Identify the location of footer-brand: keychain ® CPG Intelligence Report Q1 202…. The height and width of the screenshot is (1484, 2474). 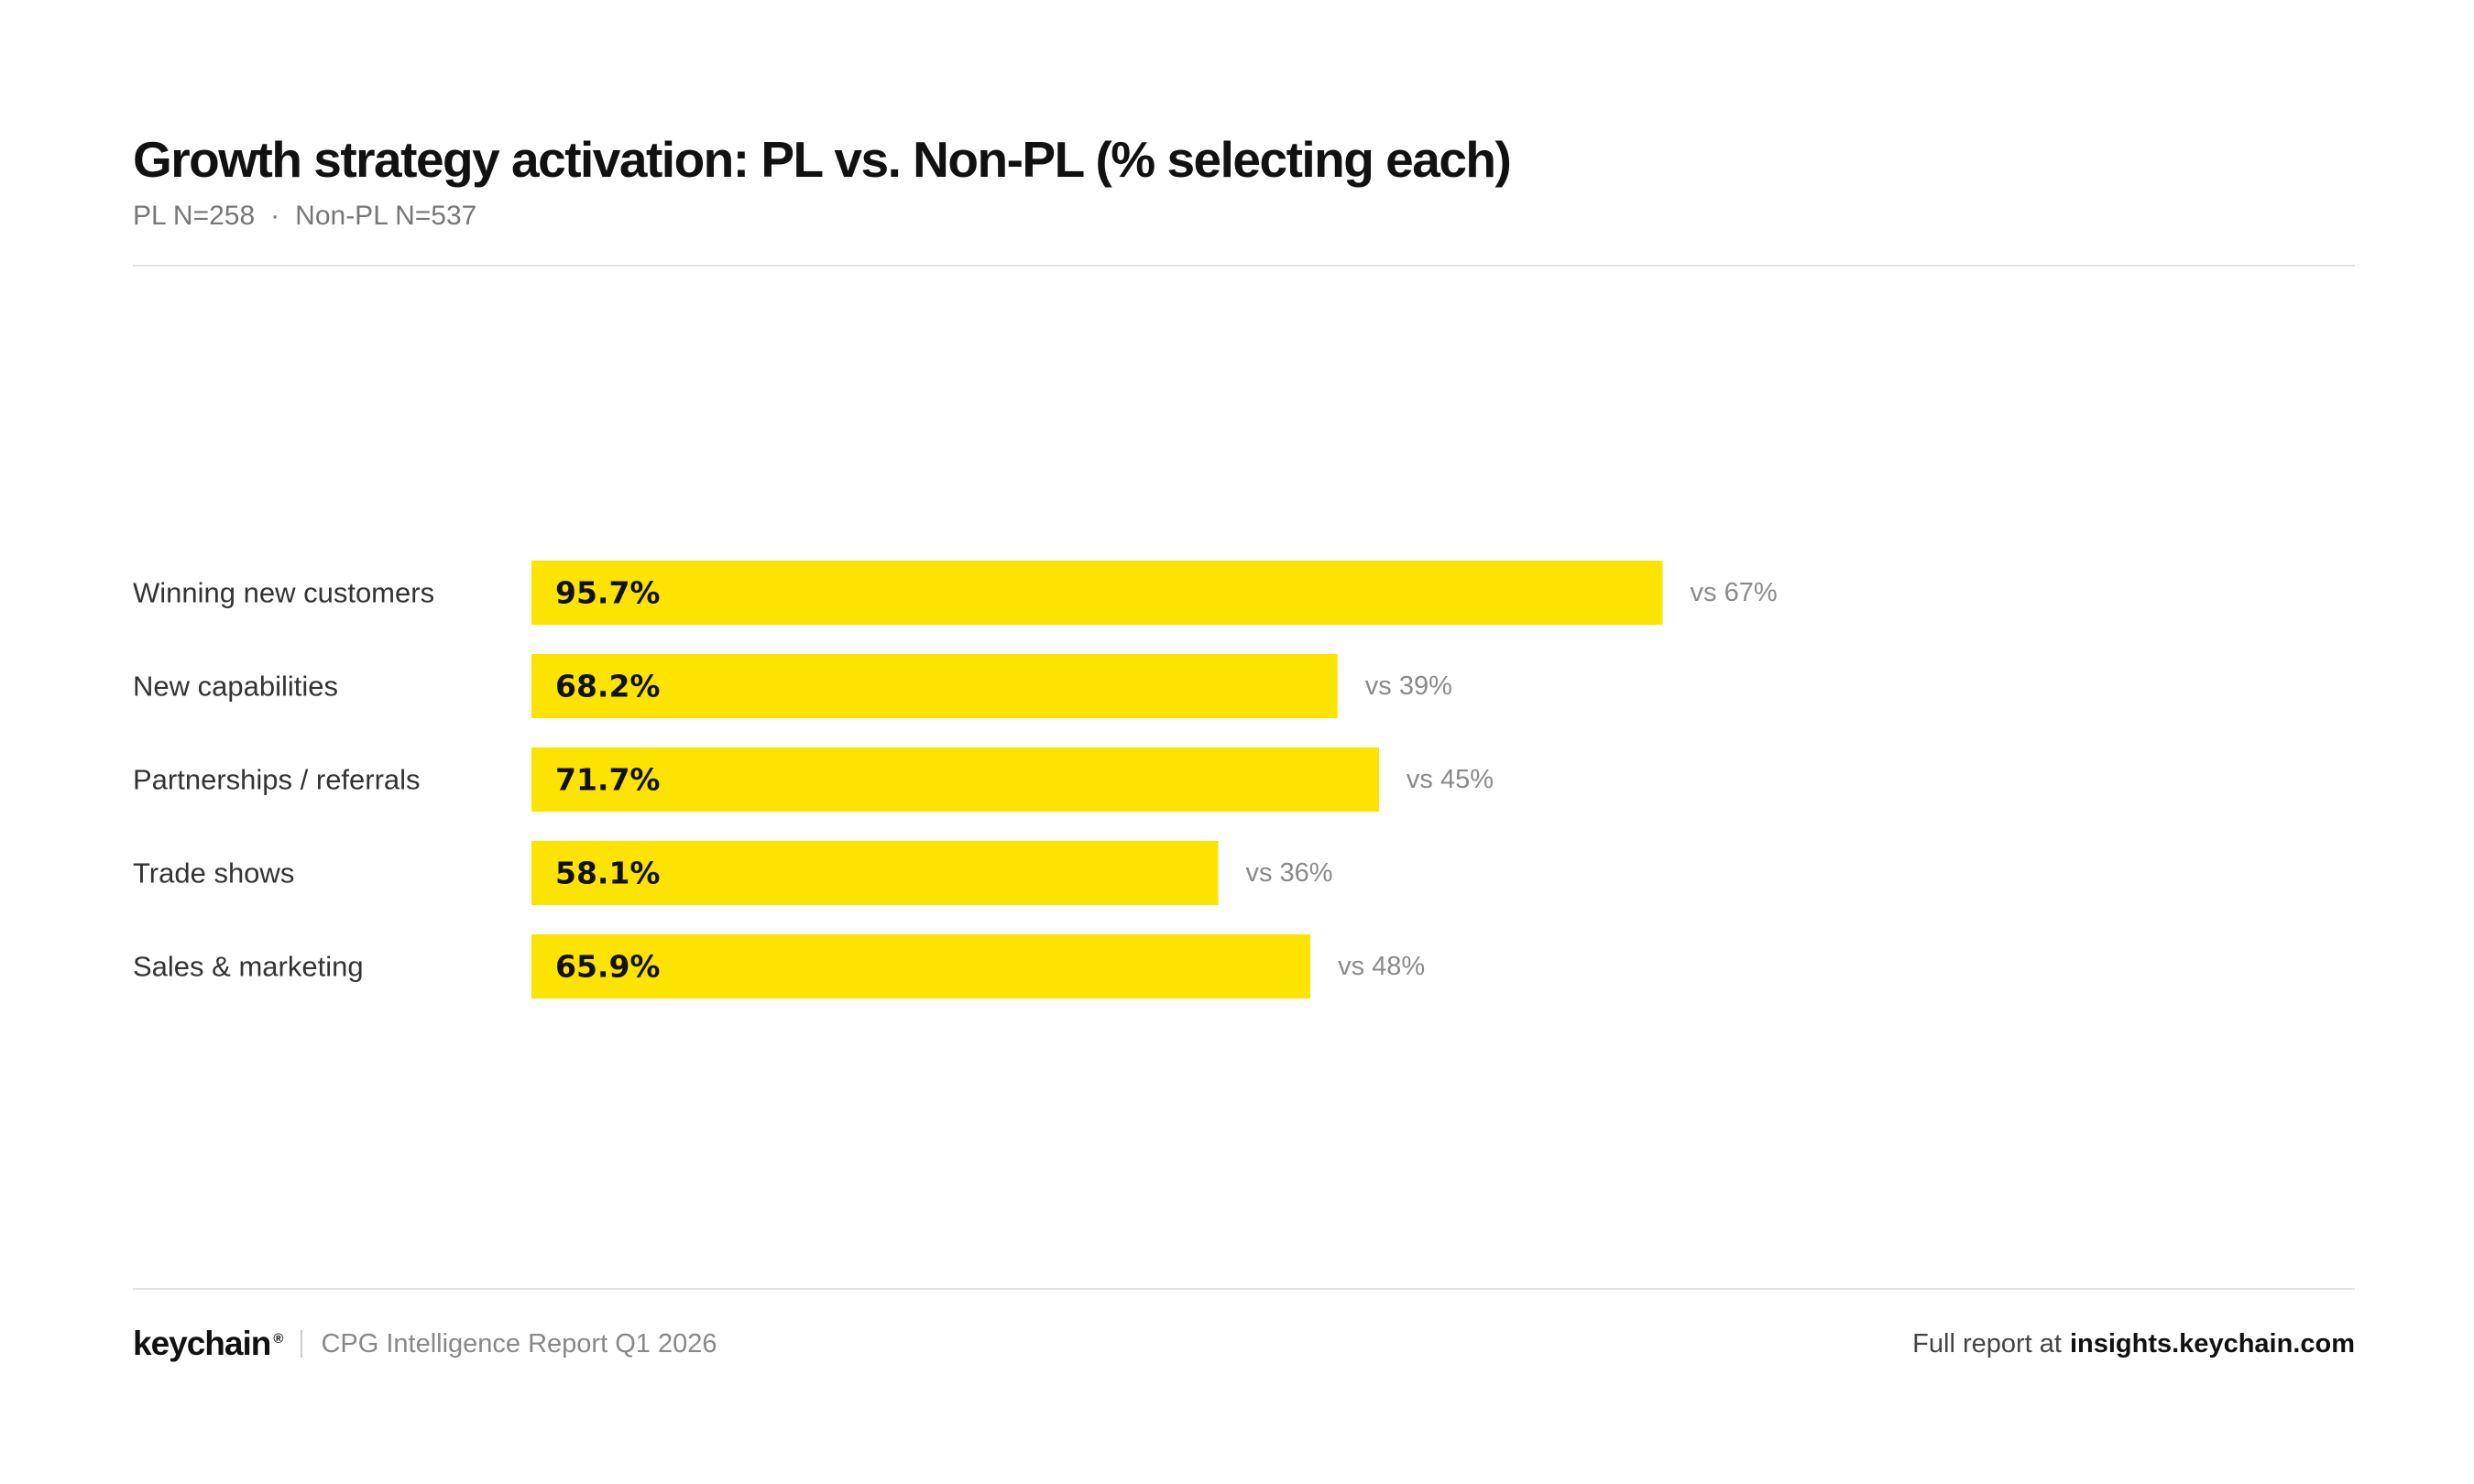
(425, 1344).